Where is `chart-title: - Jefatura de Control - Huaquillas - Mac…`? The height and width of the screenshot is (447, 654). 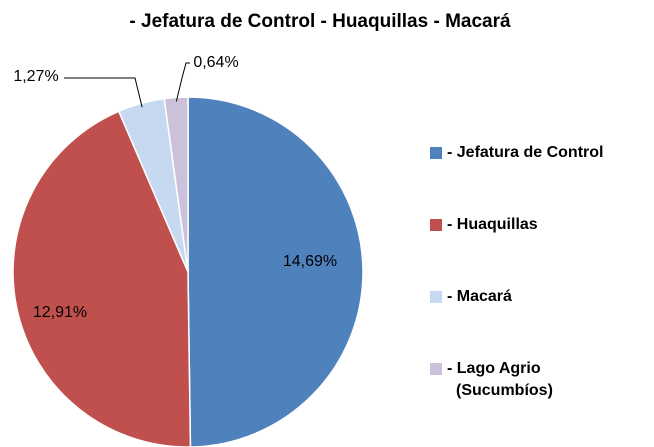
chart-title: - Jefatura de Control - Huaquillas - Mac… is located at coordinates (320, 21).